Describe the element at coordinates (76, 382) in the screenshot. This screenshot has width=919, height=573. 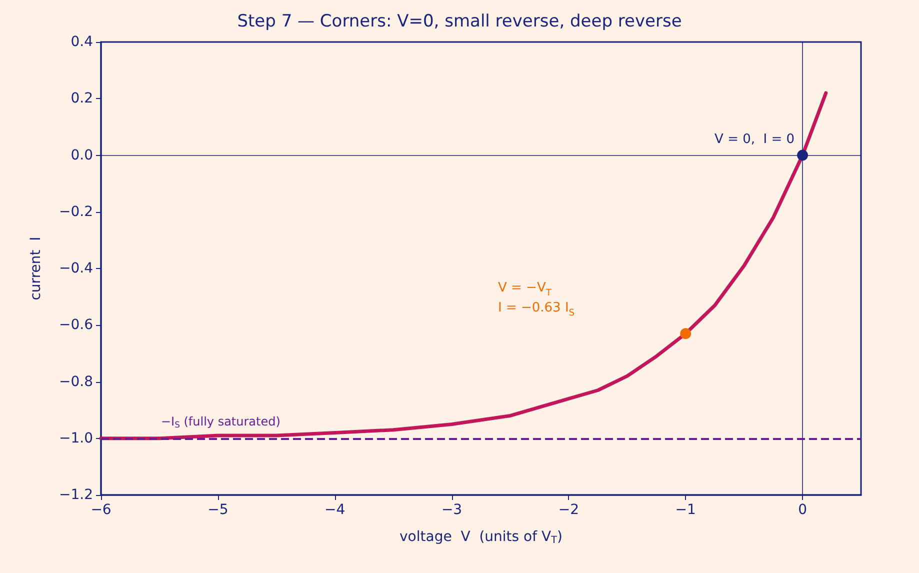
I see `y-tick-label: −0.8` at that location.